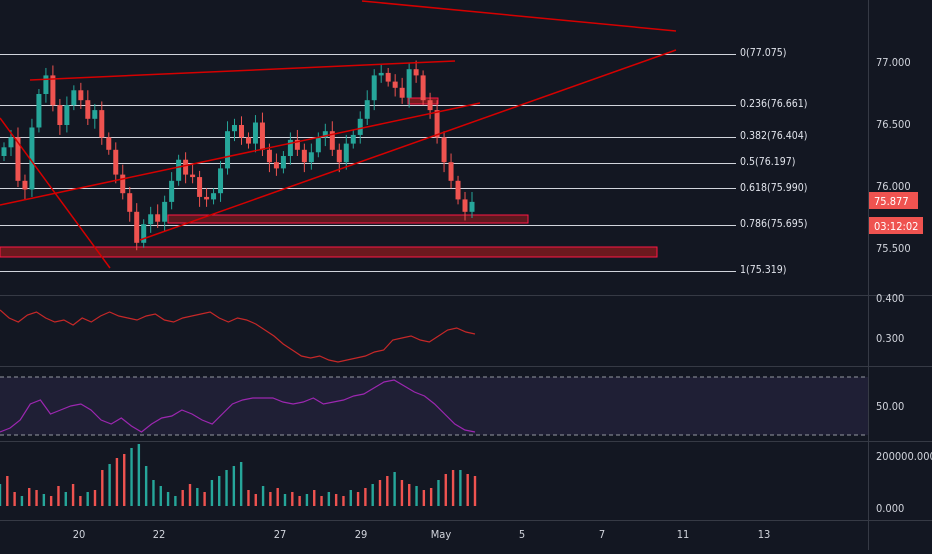 This screenshot has height=554, width=932. What do you see at coordinates (55, 193) in the screenshot?
I see `trend-line` at bounding box center [55, 193].